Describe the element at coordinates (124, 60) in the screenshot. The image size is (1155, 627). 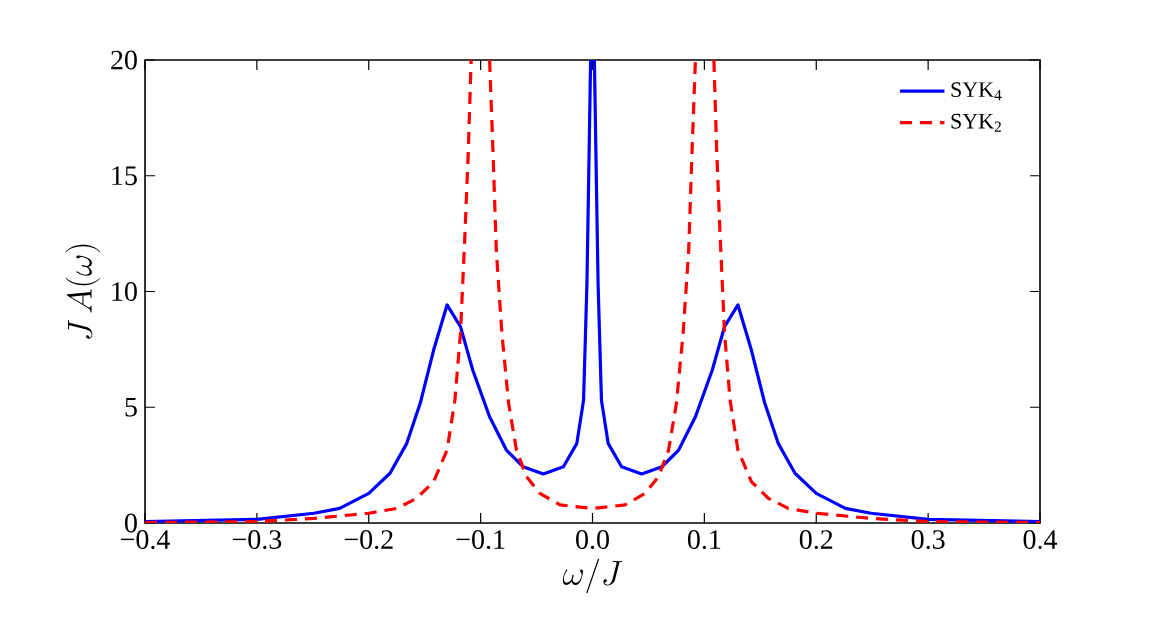
I see `y-tick-label: 20` at that location.